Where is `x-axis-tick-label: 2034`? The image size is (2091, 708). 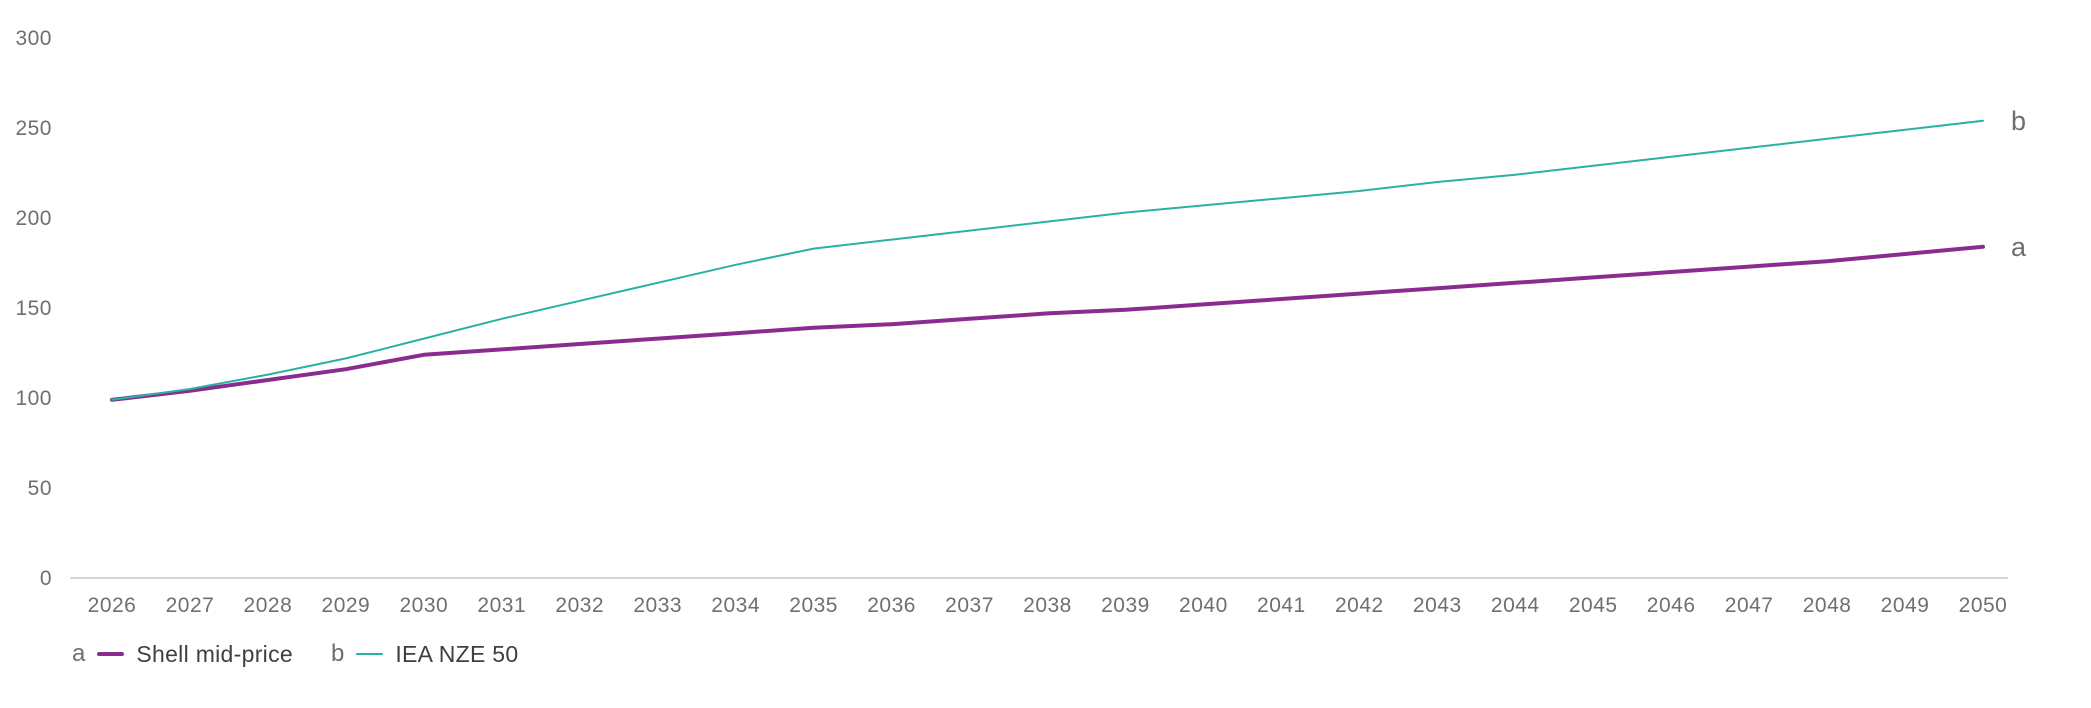
x-axis-tick-label: 2034 is located at coordinates (735, 605).